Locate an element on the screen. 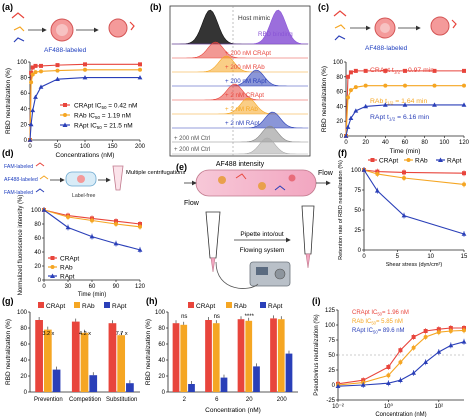 Image resolution: width=474 pixels, height=417 pixels. legend-item-rab: RAb is located at coordinates (416, 161).